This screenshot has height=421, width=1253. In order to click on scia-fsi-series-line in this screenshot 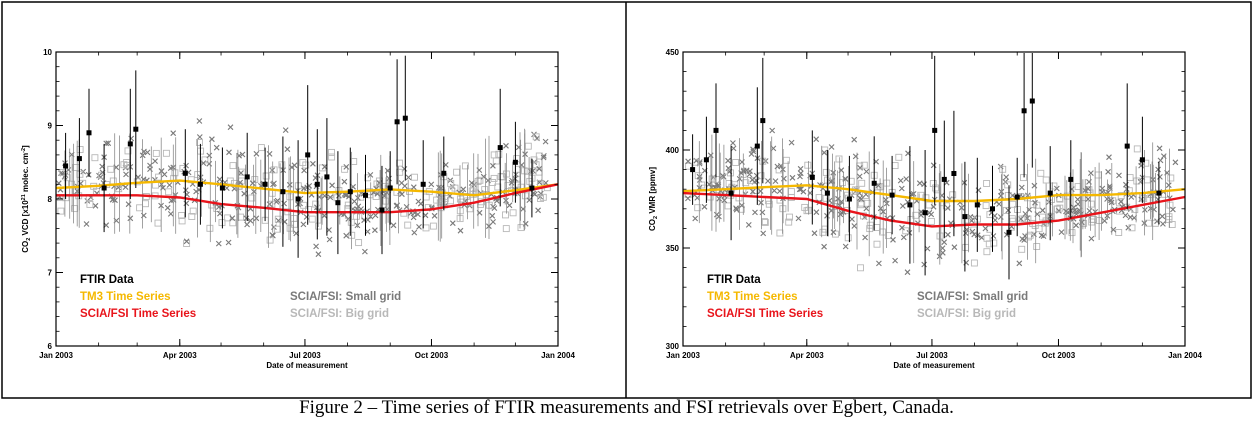, I will do `click(307, 198)`.